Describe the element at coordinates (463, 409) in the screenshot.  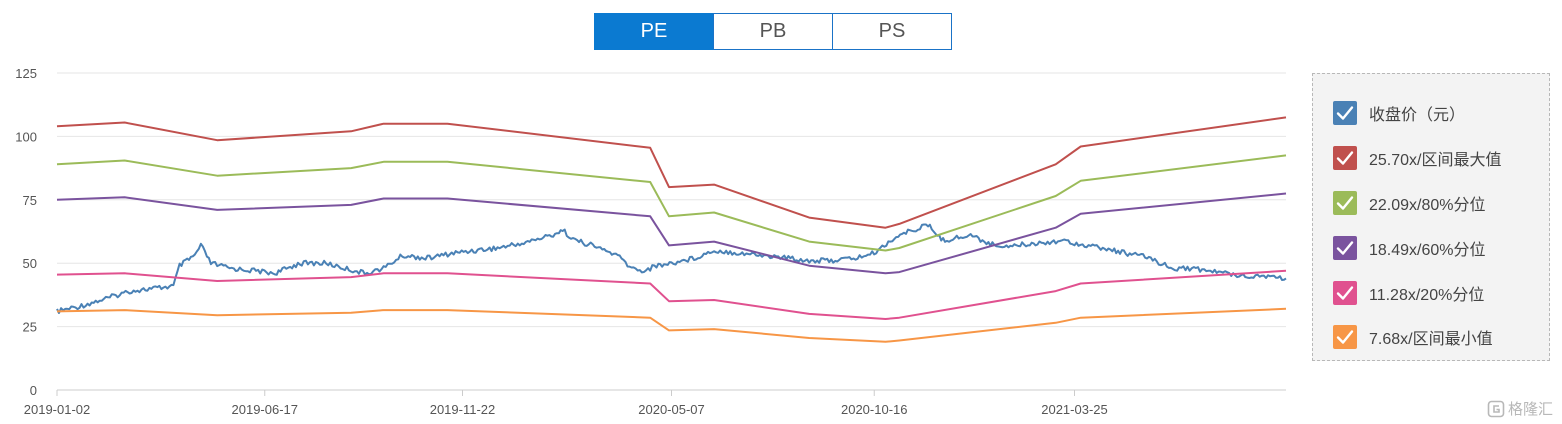
I see `x-tick-label: 2019-11-22` at that location.